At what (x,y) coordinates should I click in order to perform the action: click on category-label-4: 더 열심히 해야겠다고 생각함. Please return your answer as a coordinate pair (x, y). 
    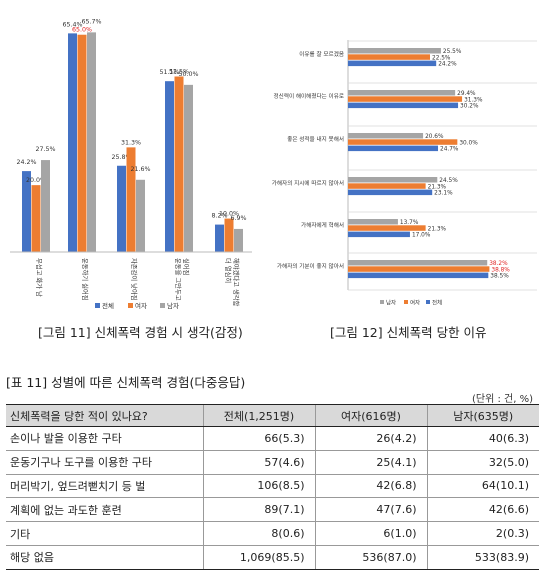
    Looking at the image, I should click on (232, 282).